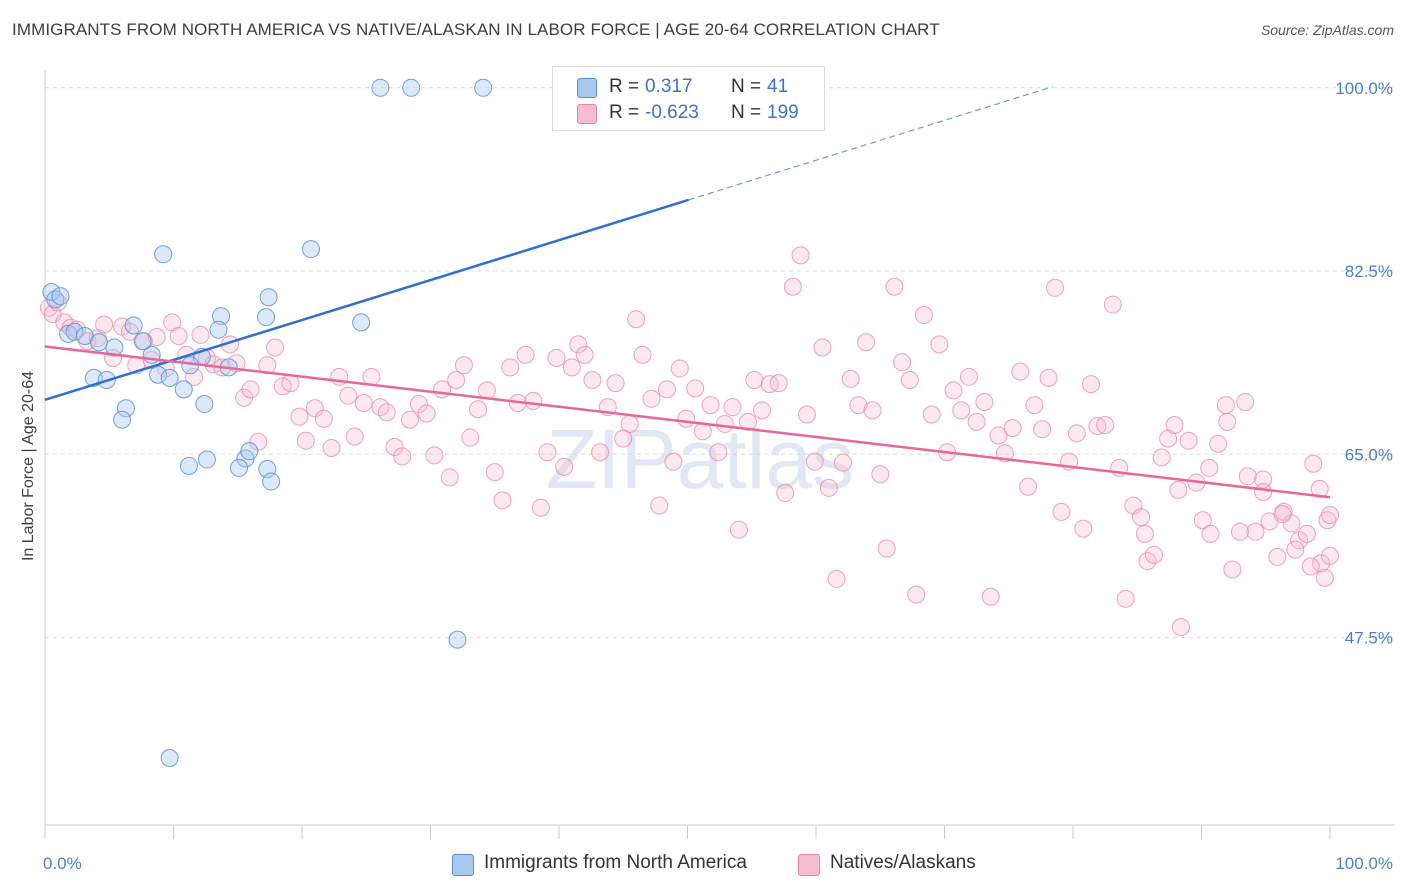 This screenshot has width=1406, height=892. Describe the element at coordinates (783, 112) in the screenshot. I see `legend-n-value: 199` at that location.